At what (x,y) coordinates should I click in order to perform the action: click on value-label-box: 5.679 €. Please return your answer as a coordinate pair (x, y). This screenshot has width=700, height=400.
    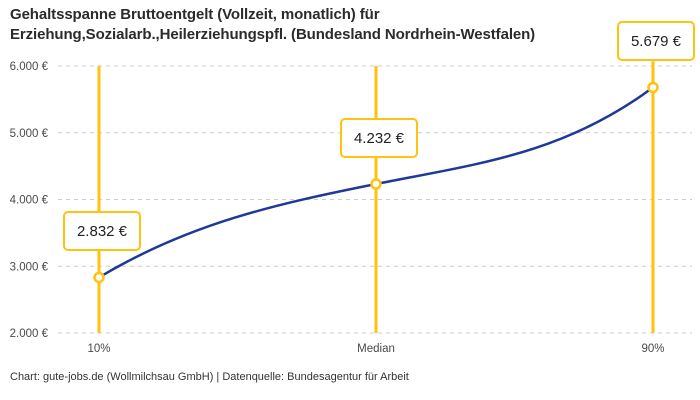
    Looking at the image, I should click on (656, 41).